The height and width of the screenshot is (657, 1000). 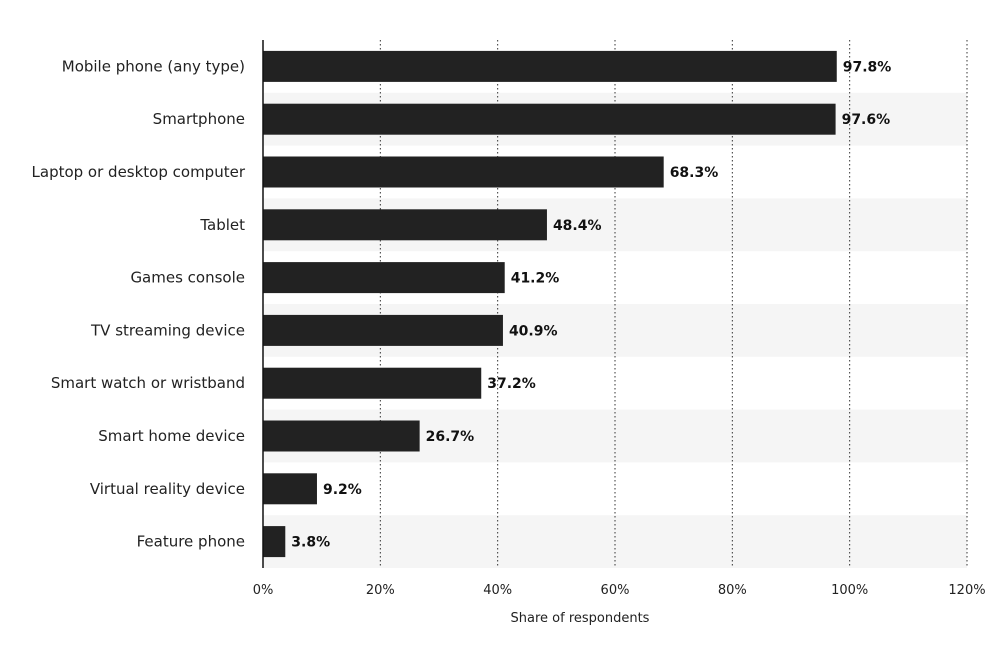 I want to click on value-label: 37.2%, so click(x=511, y=384).